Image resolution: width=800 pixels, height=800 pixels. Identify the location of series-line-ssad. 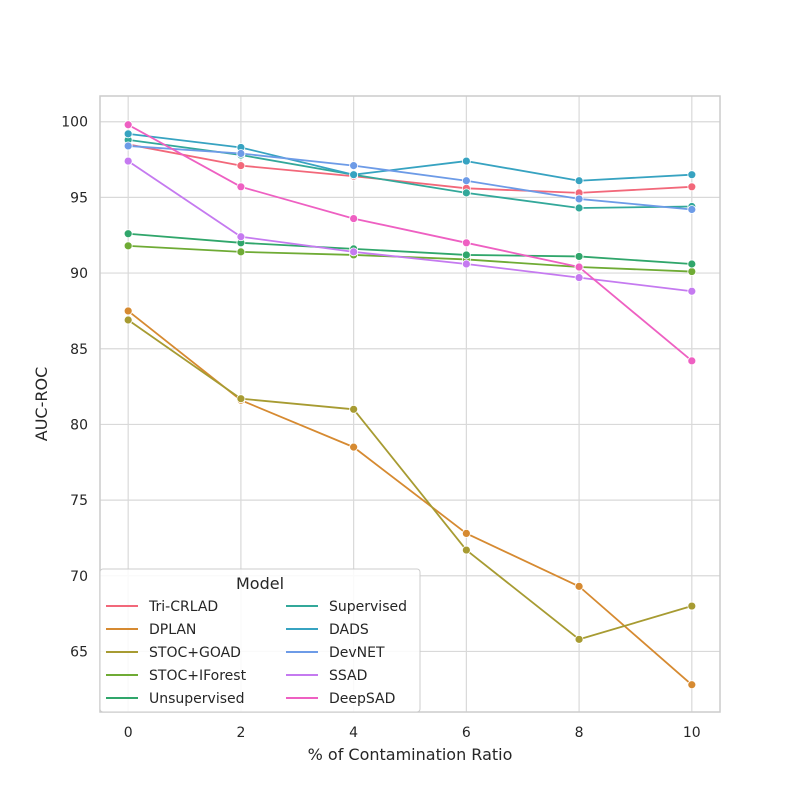
(409, 226).